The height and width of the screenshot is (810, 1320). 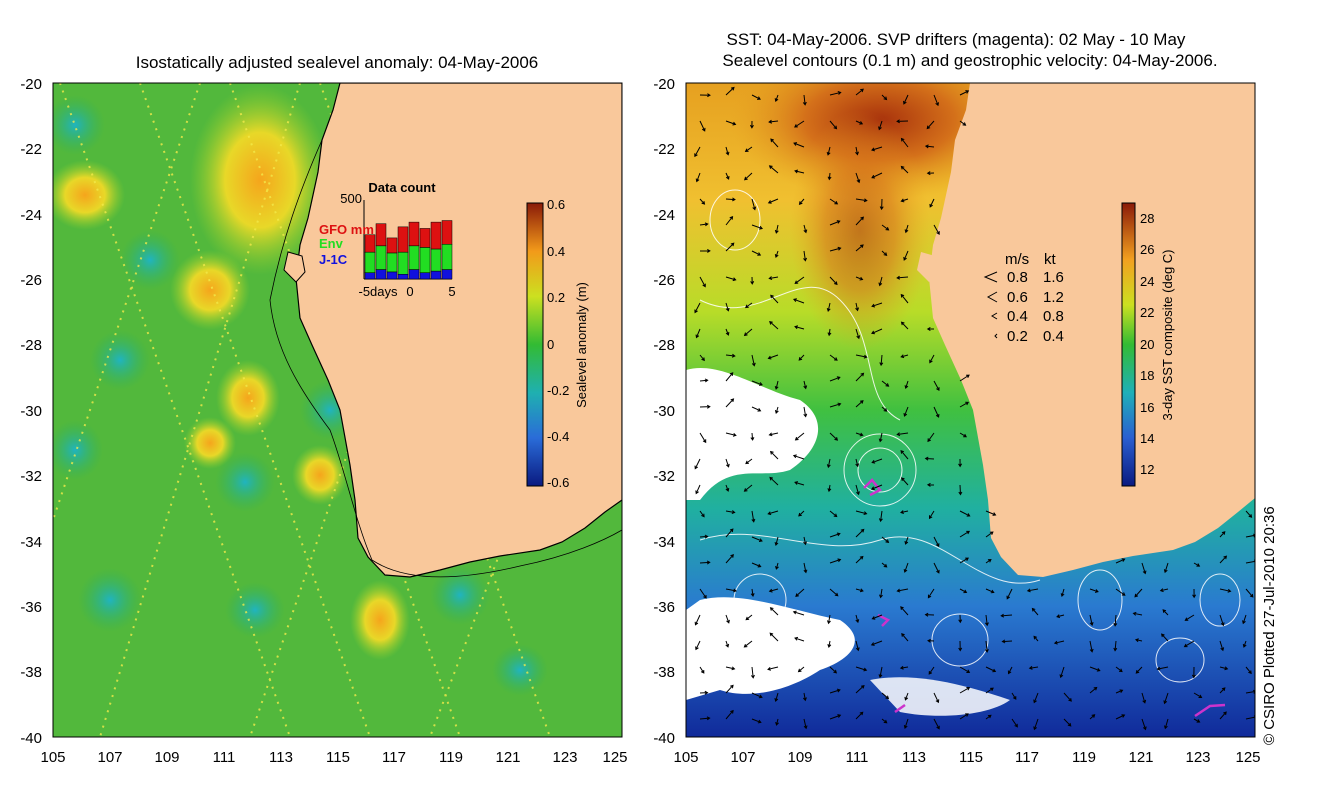 I want to click on sst-cbar-tick: 16, so click(x=1147, y=407).